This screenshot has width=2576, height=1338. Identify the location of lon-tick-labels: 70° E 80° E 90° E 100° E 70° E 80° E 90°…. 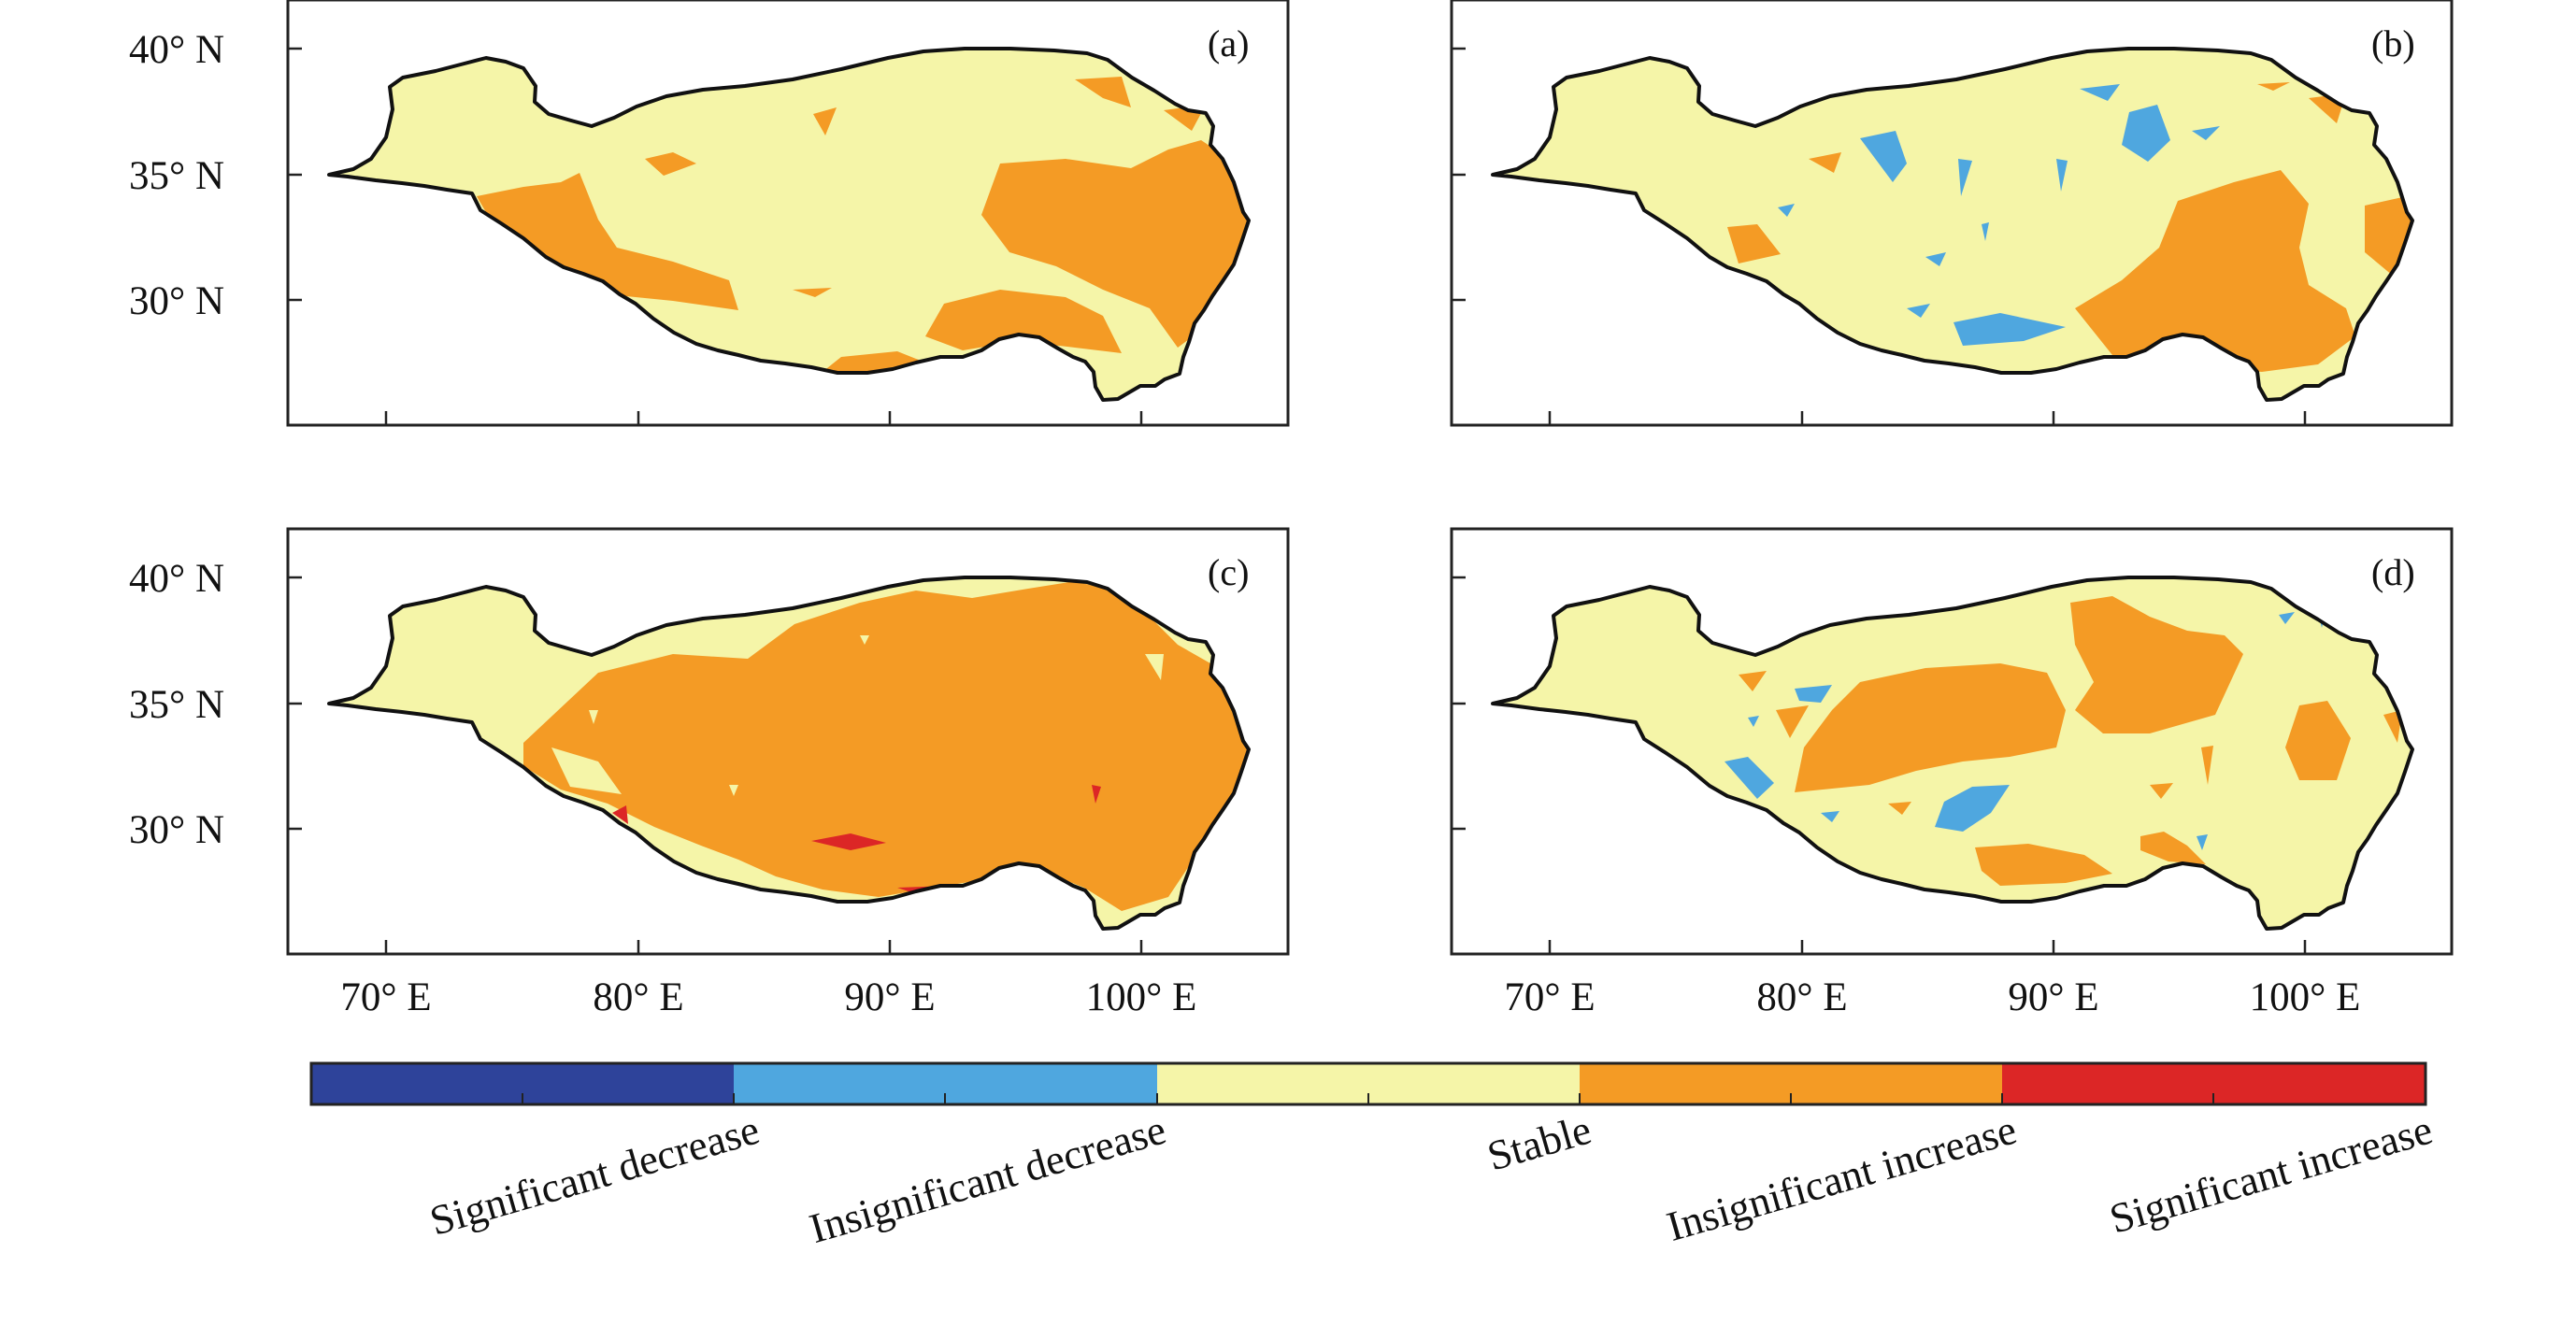
(1350, 997).